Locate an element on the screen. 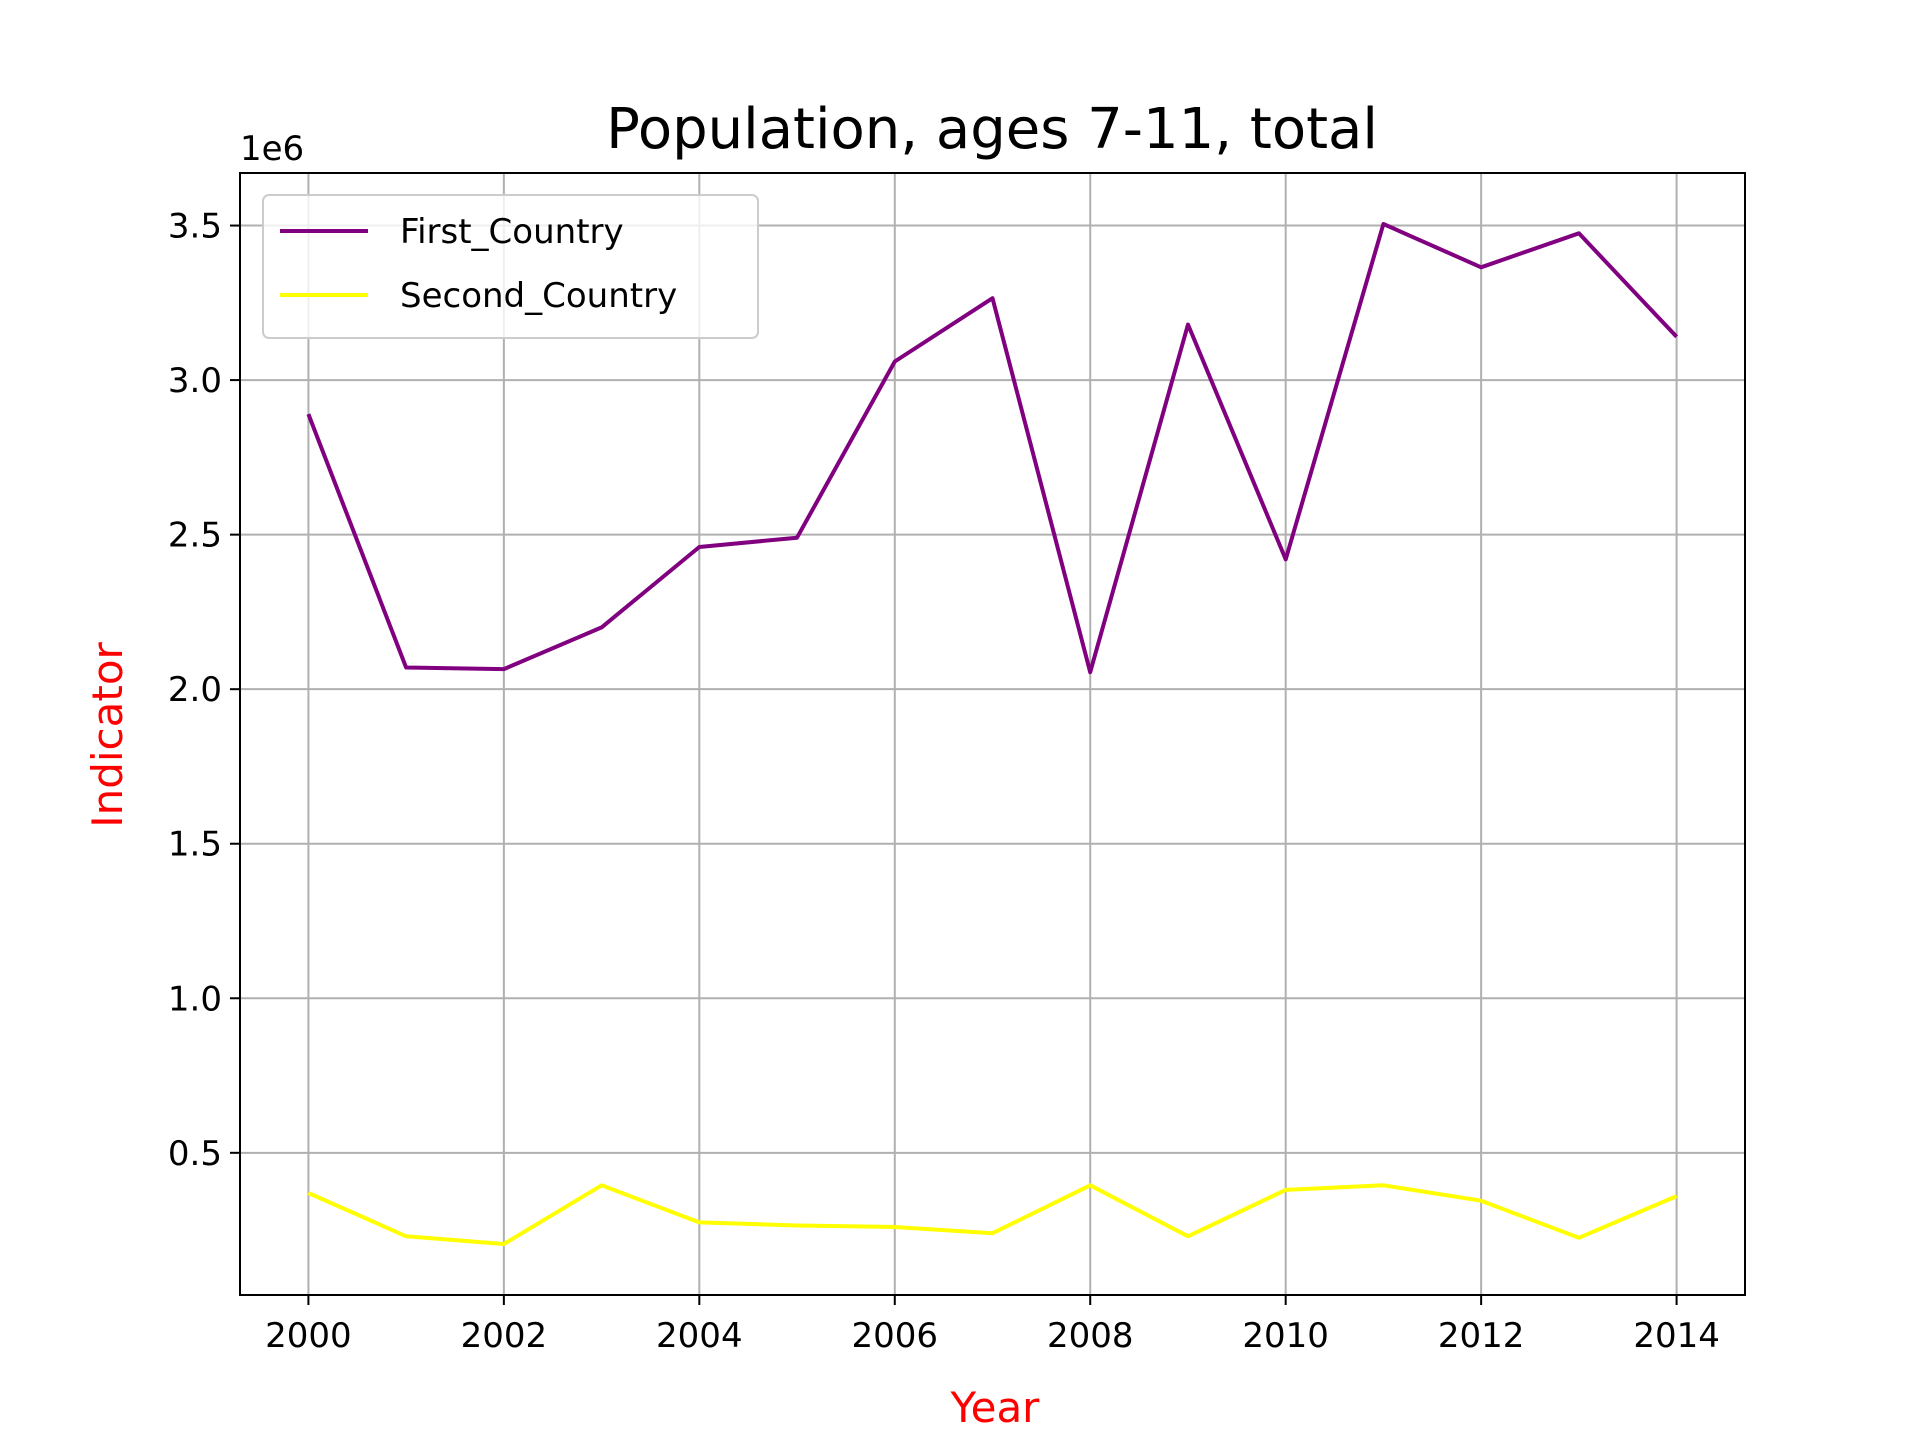  chart-title: Population, ages 7-11, total is located at coordinates (992, 129).